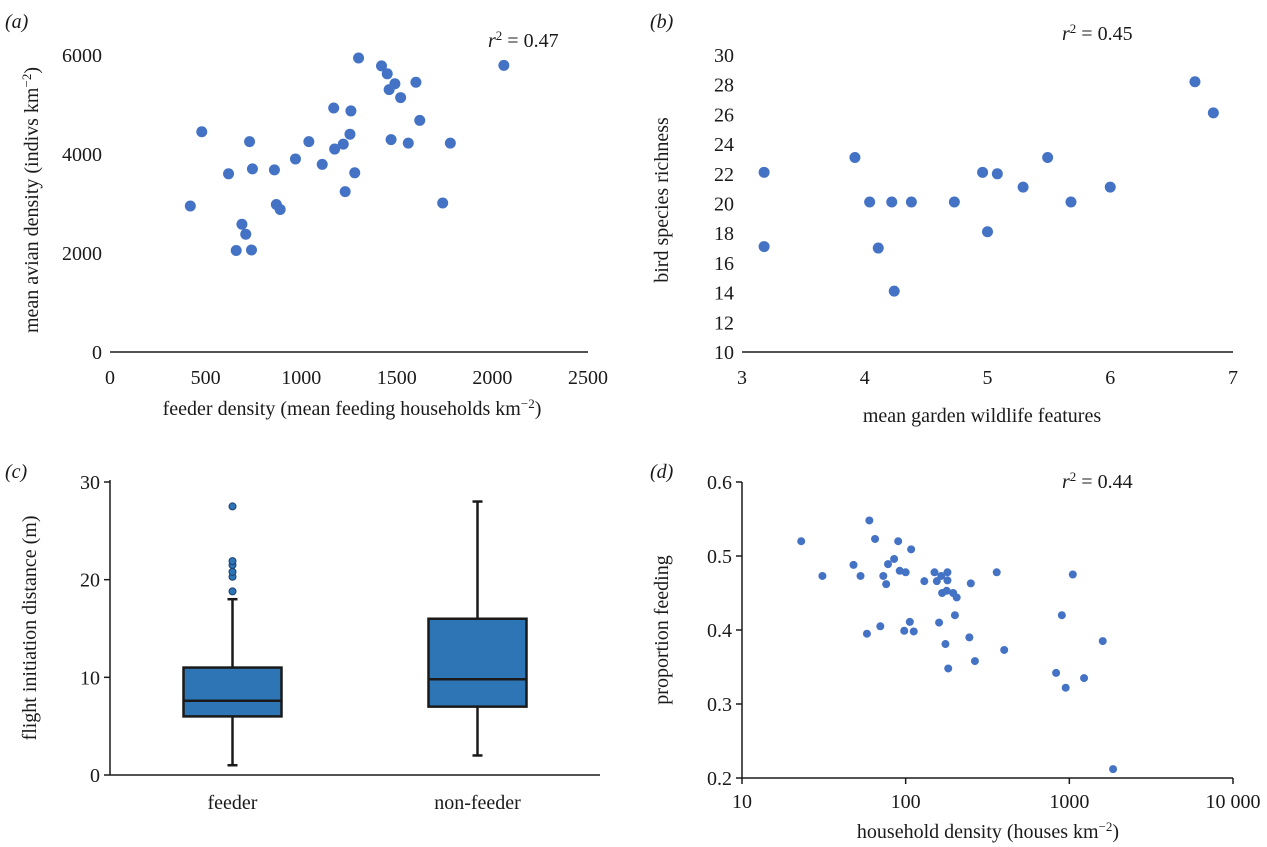  Describe the element at coordinates (988, 378) in the screenshot. I see `panel-b-x-tick-label: 5` at that location.